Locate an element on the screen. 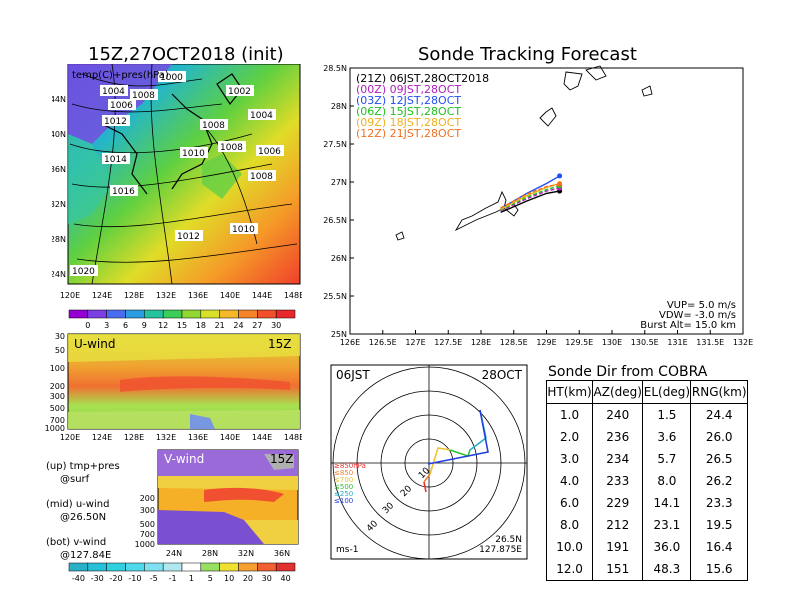 This screenshot has width=792, height=612. coastlines is located at coordinates (524, 153).